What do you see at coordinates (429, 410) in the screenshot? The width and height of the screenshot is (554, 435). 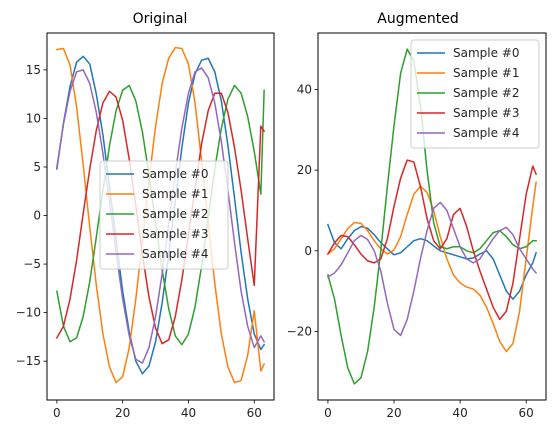 I see `augmented-x-ticks: 0 20 40 60` at bounding box center [429, 410].